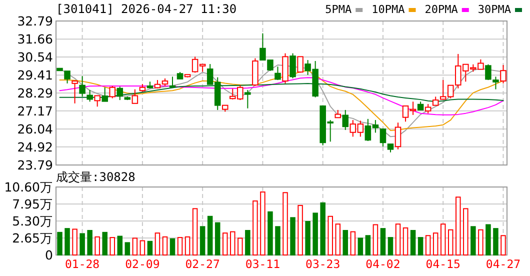 The height and width of the screenshot is (276, 530). What do you see at coordinates (441, 9) in the screenshot?
I see `legend-label: 20PMA` at bounding box center [441, 9].